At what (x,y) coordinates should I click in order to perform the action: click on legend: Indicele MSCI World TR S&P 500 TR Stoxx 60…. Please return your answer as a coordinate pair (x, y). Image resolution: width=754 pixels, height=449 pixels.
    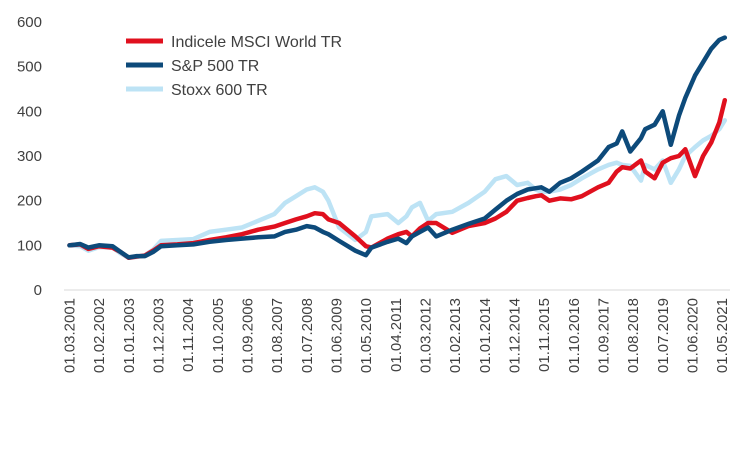
    Looking at the image, I should click on (234, 66).